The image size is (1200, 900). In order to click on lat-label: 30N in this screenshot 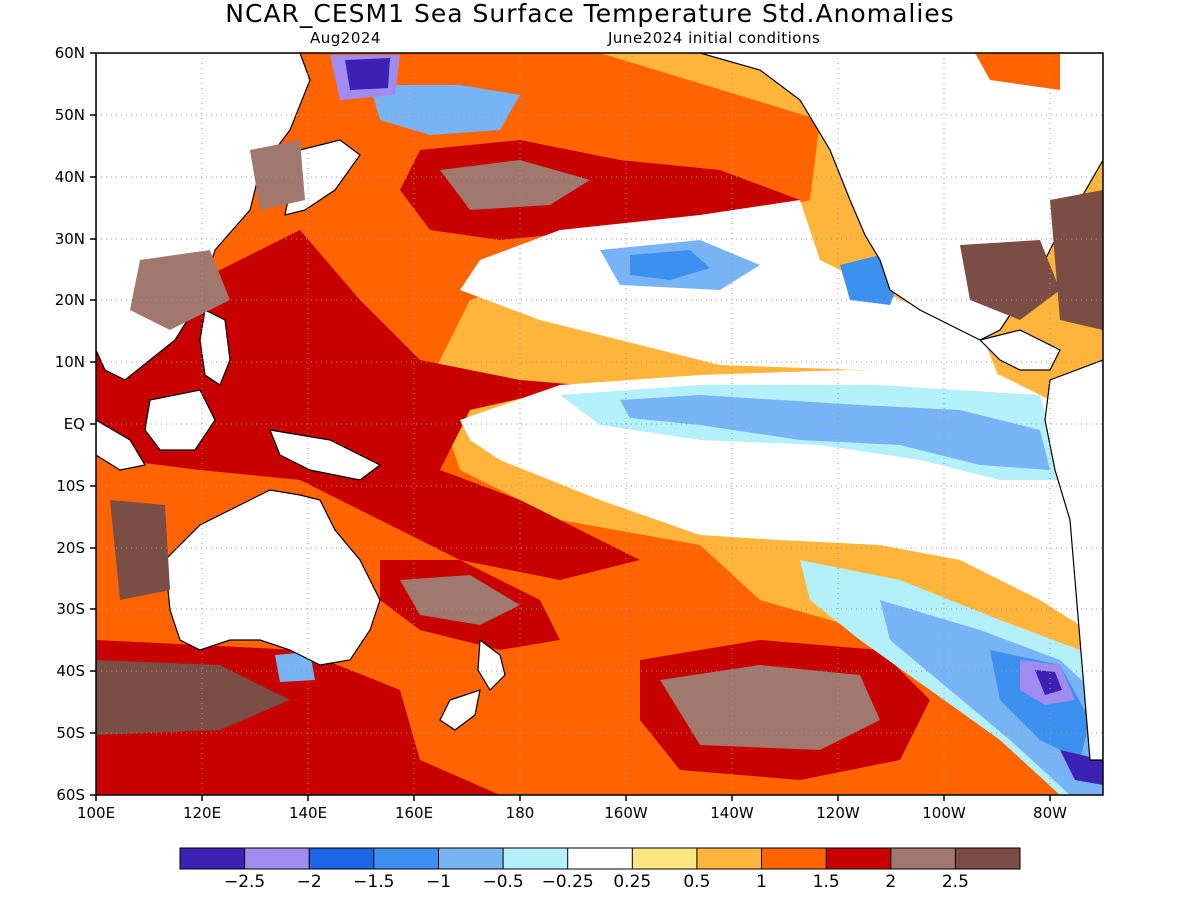, I will do `click(69, 239)`.